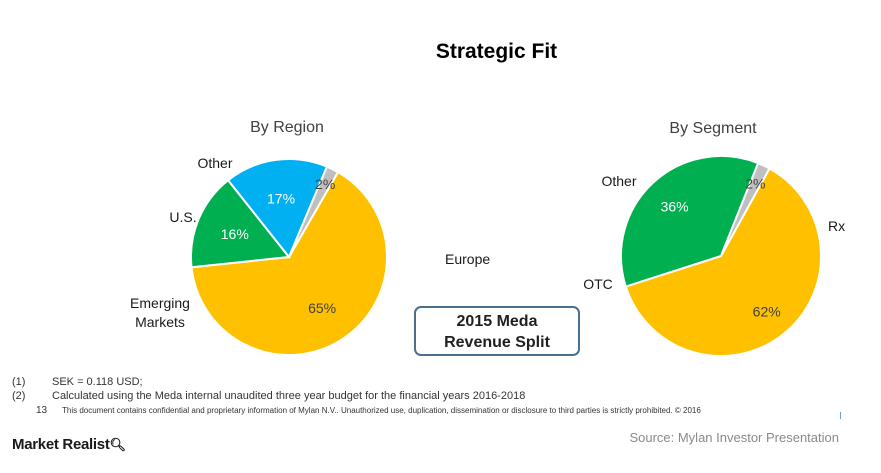 Image resolution: width=881 pixels, height=473 pixels. I want to click on source-text: Source: Mylan Investor Presentation, so click(734, 437).